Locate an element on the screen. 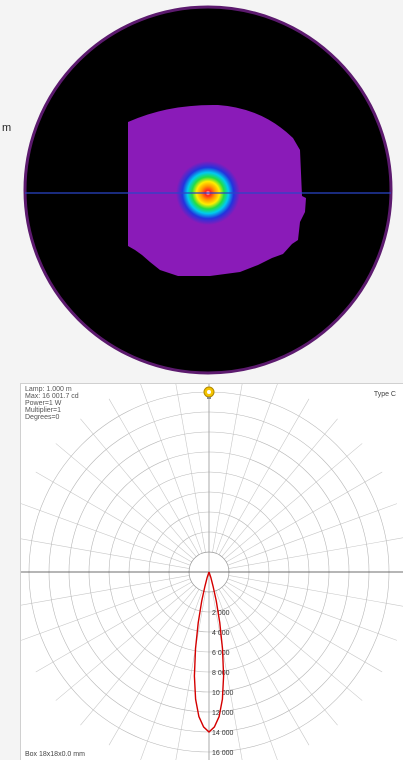 Image resolution: width=403 pixels, height=760 pixels. intensity-curve is located at coordinates (209, 652).